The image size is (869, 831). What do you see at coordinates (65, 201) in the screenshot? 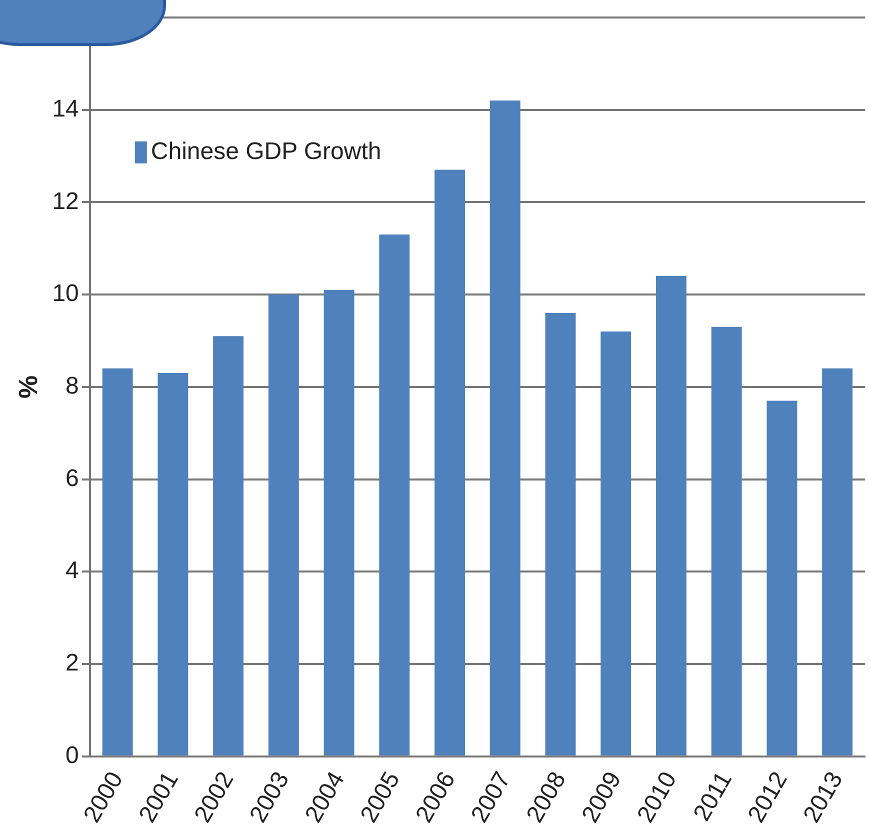
I see `y-tick-label: 12` at bounding box center [65, 201].